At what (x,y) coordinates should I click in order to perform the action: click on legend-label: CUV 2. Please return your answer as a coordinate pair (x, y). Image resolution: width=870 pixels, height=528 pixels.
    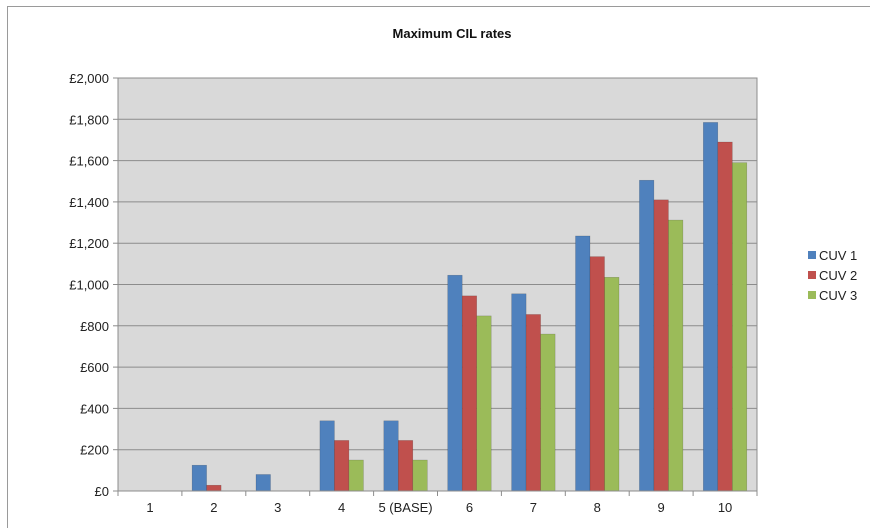
    Looking at the image, I should click on (838, 275).